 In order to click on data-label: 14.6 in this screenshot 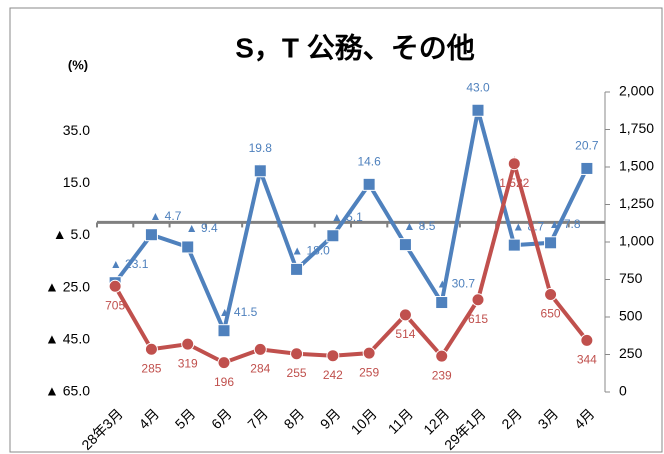, I will do `click(369, 162)`.